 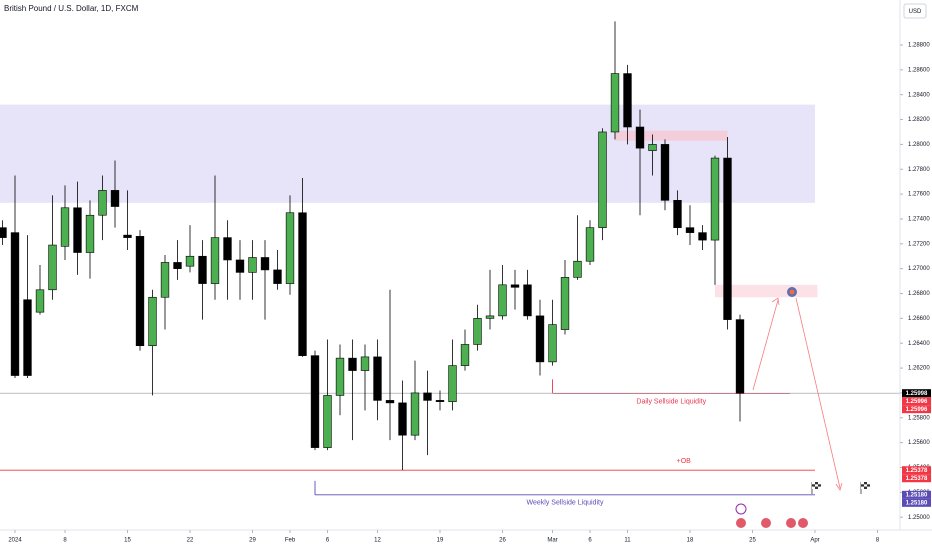 What do you see at coordinates (919, 220) in the screenshot?
I see `y-tick-label: 1.27400` at bounding box center [919, 220].